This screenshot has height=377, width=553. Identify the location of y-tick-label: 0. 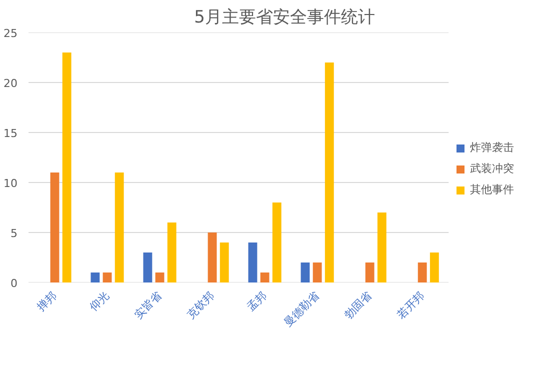
(14, 283).